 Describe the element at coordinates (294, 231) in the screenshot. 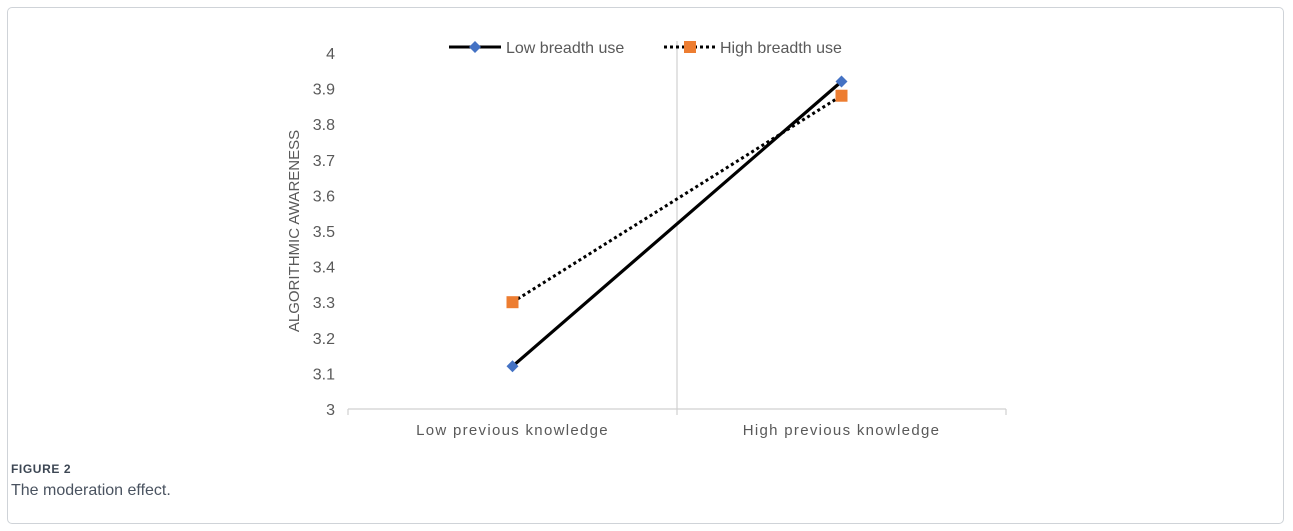

I see `y-axis-title: ALGORITHMIC AWARENESS` at that location.